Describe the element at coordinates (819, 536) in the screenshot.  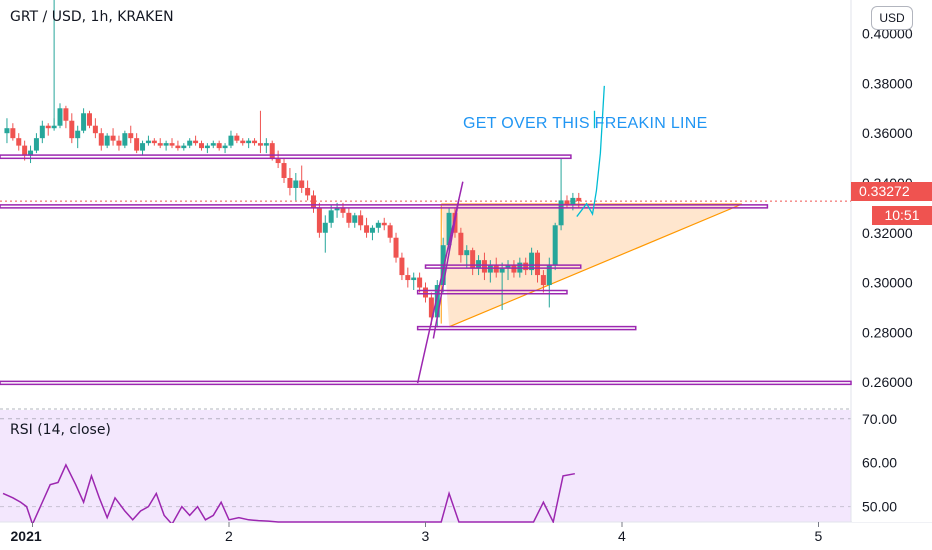
I see `time-tick-label: 5` at that location.